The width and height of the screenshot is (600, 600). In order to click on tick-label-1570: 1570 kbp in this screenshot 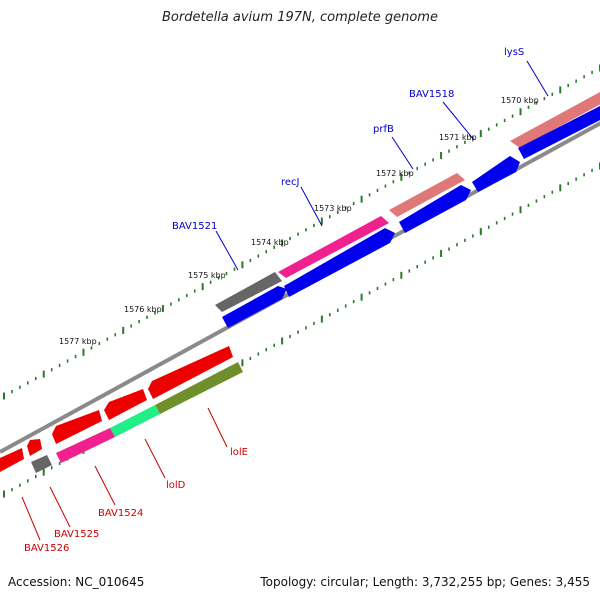, I will do `click(520, 100)`.